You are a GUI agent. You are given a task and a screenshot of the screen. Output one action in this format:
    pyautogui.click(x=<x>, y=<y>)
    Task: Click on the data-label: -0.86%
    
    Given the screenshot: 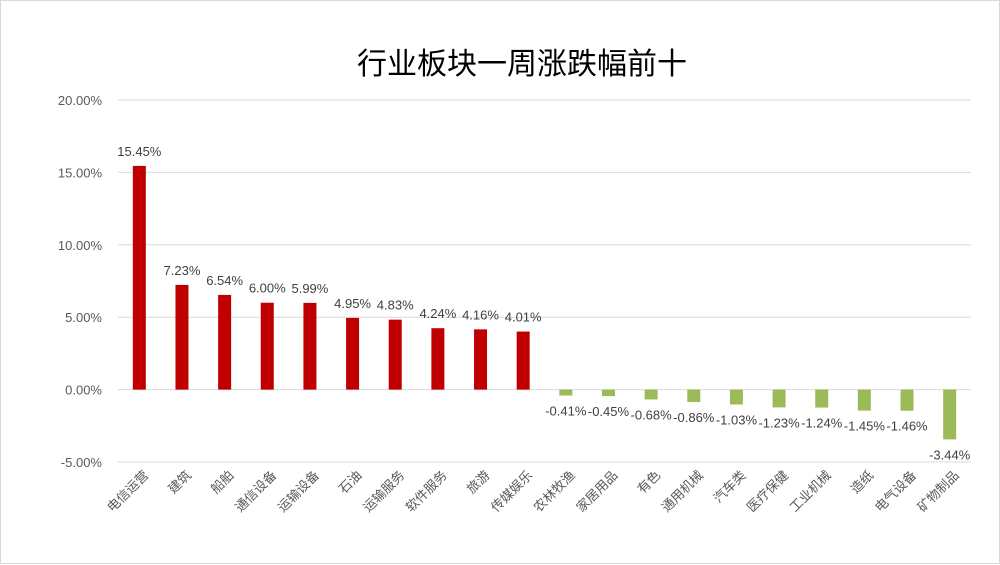 What is the action you would take?
    pyautogui.click(x=694, y=417)
    